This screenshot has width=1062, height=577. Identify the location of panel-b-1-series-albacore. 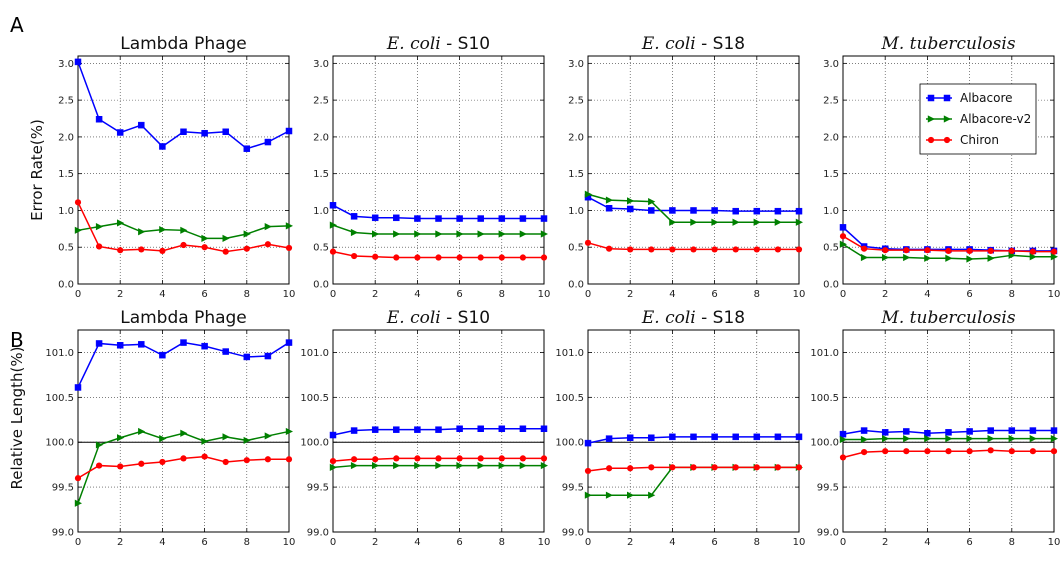
(183, 365).